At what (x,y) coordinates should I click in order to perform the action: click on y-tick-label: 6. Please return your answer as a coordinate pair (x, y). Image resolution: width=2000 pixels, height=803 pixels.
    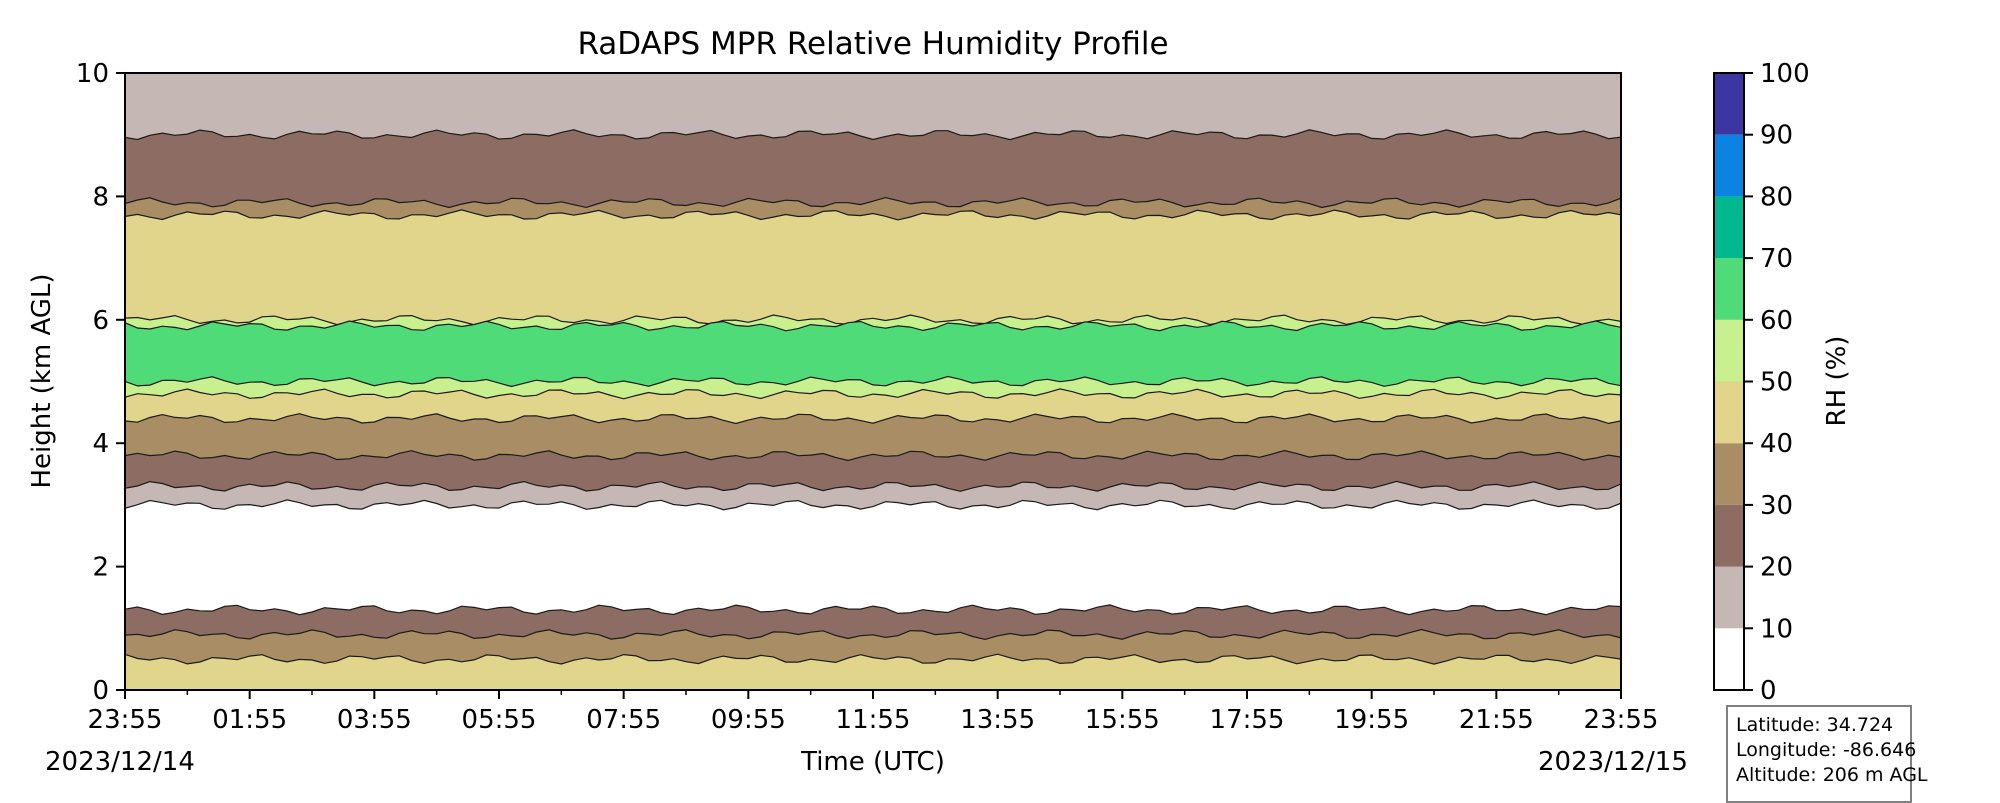
    Looking at the image, I should click on (100, 321).